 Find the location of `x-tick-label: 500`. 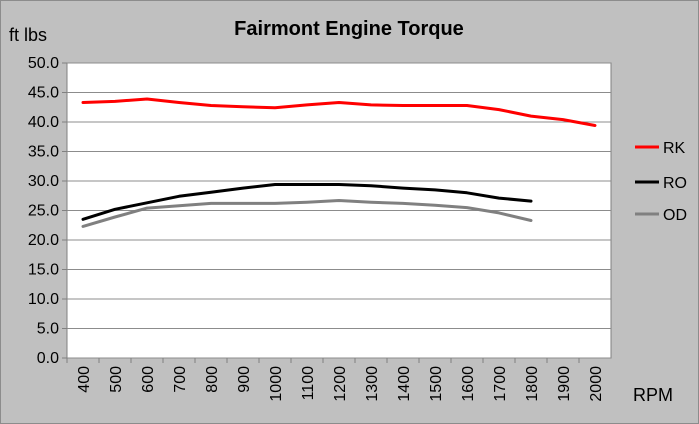

x-tick-label: 500 is located at coordinates (116, 379).